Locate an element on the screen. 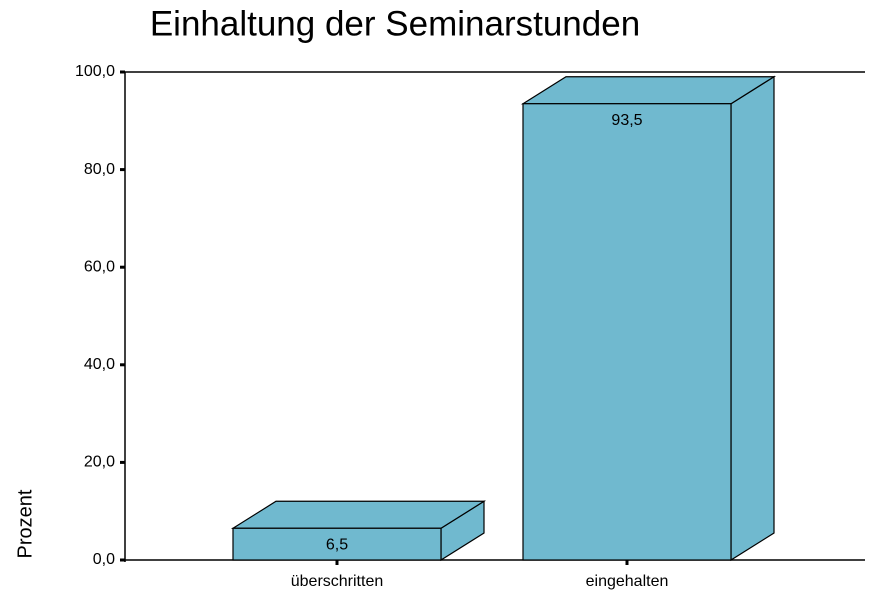 Image resolution: width=869 pixels, height=596 pixels. y-tick-label: 20,0 is located at coordinates (99, 462).